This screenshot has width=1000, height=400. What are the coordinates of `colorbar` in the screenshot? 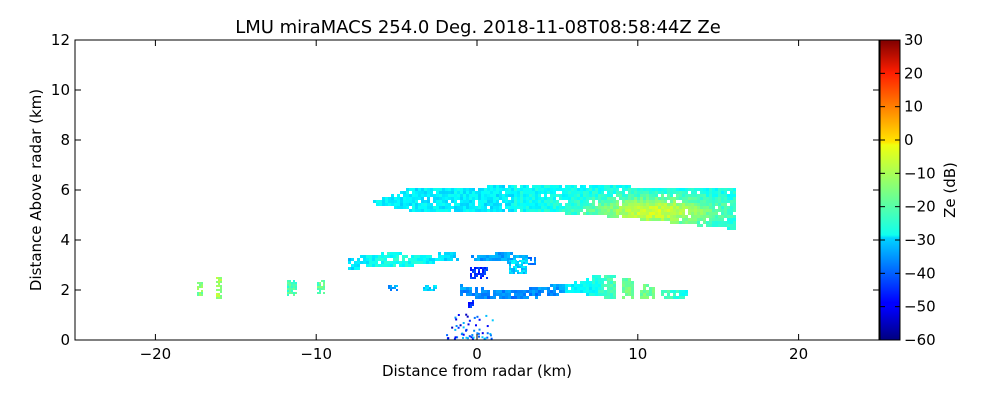 It's located at (890, 190).